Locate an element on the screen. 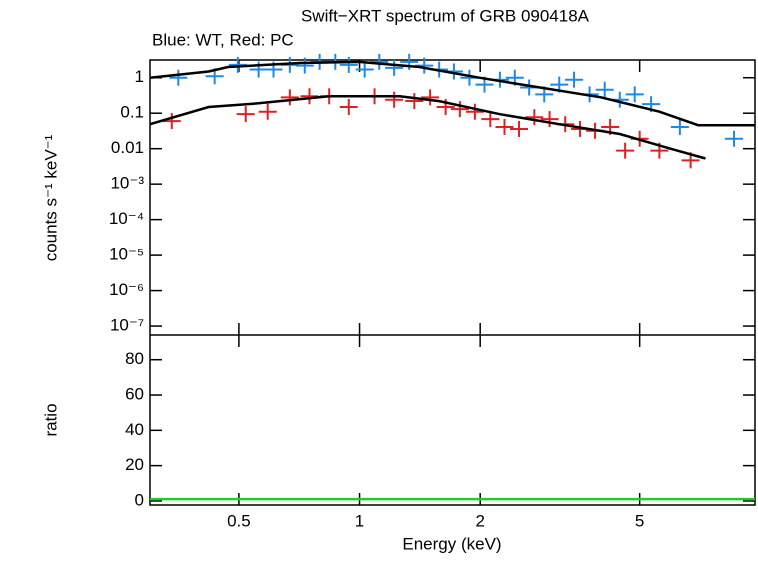 This screenshot has height=561, width=758. y-tick-label: 0 is located at coordinates (139, 499).